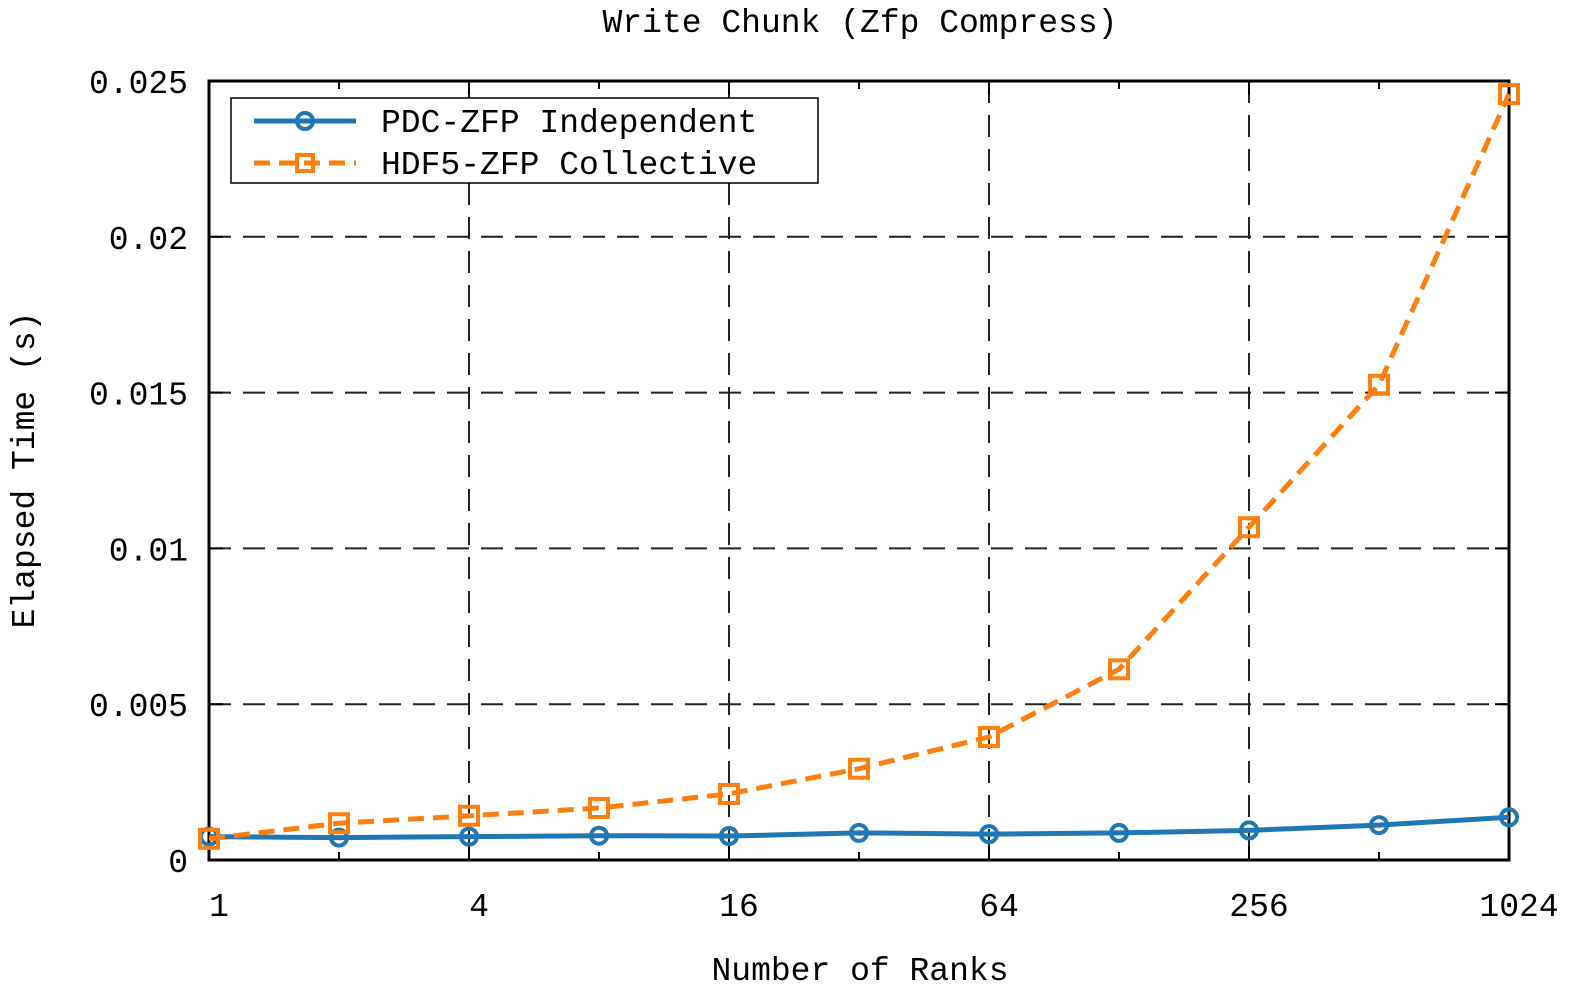  I want to click on y-tick-label: 0, so click(178, 863).